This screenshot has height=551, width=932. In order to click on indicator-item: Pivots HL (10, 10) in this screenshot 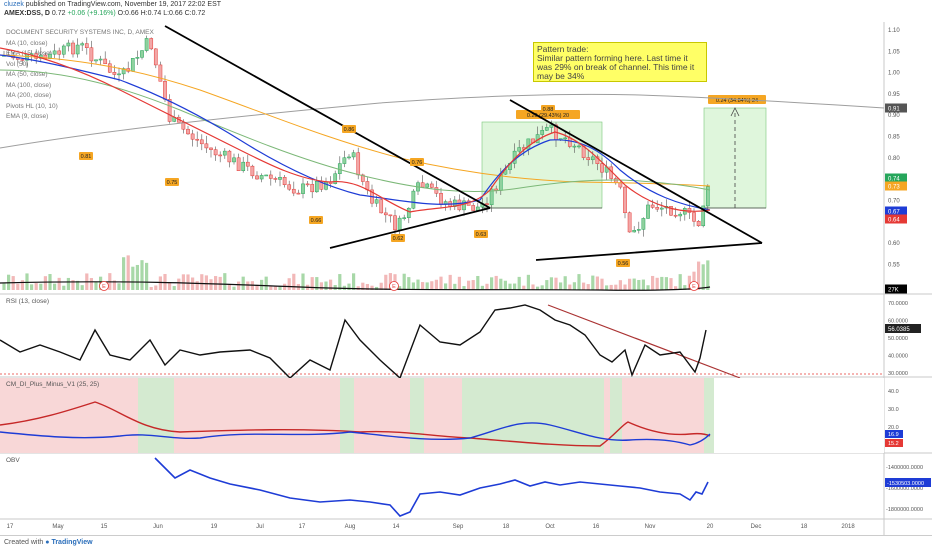, I will do `click(32, 106)`.